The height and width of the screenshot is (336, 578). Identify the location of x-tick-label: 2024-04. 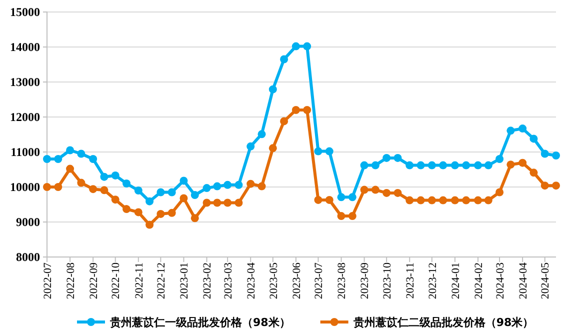
(523, 281).